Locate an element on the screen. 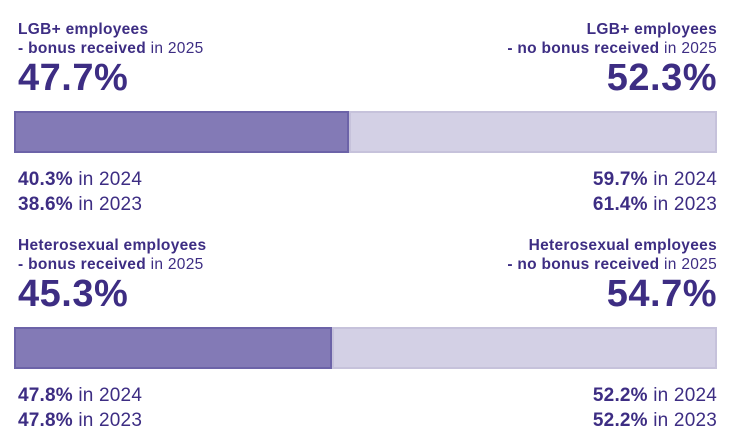 The height and width of the screenshot is (443, 730). big-percent-bonus: 45.3% is located at coordinates (73, 294).